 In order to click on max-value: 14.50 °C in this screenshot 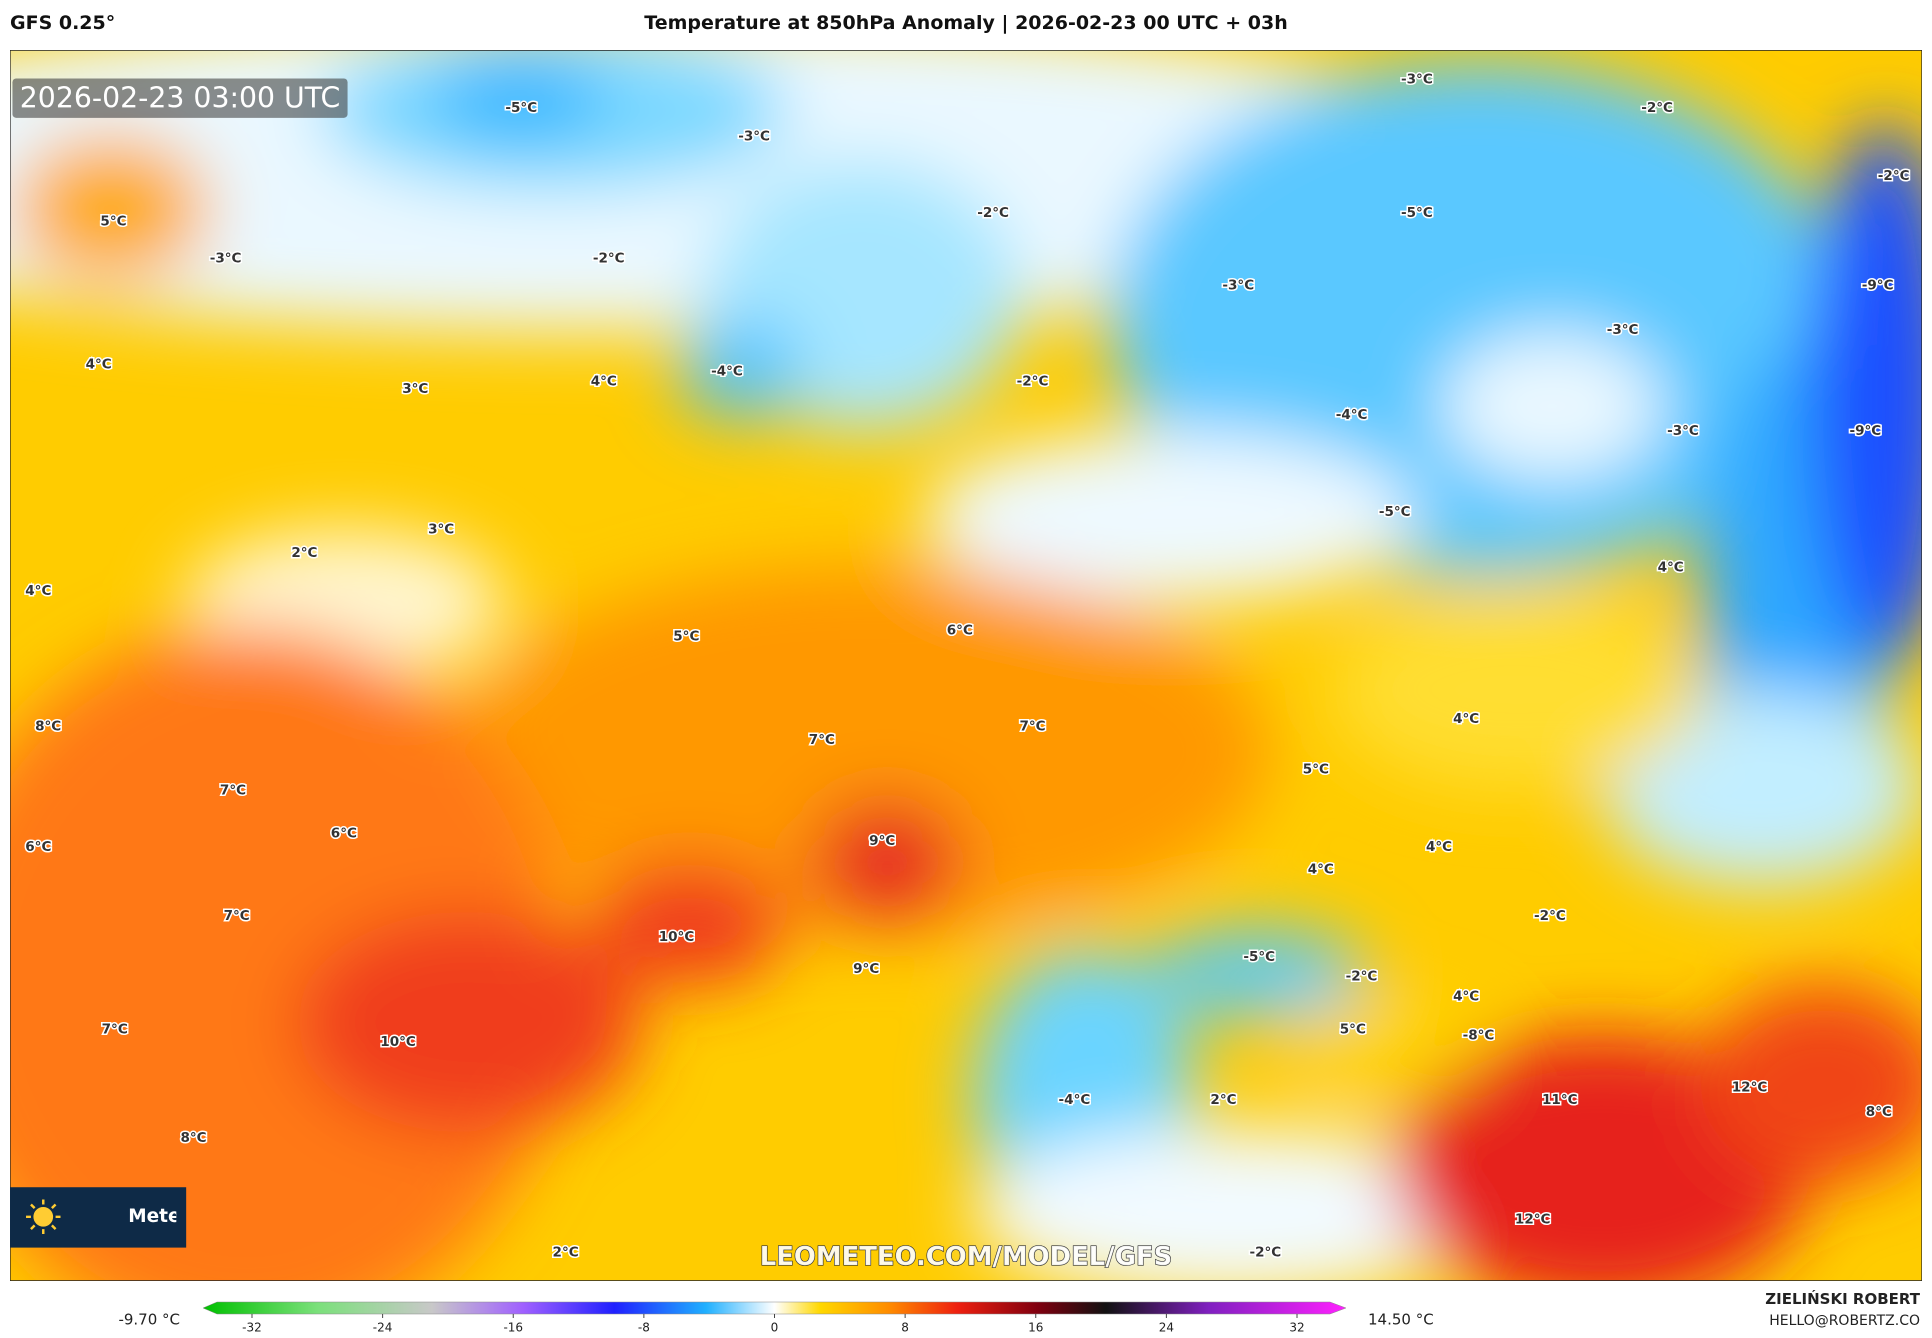, I will do `click(1401, 1320)`.